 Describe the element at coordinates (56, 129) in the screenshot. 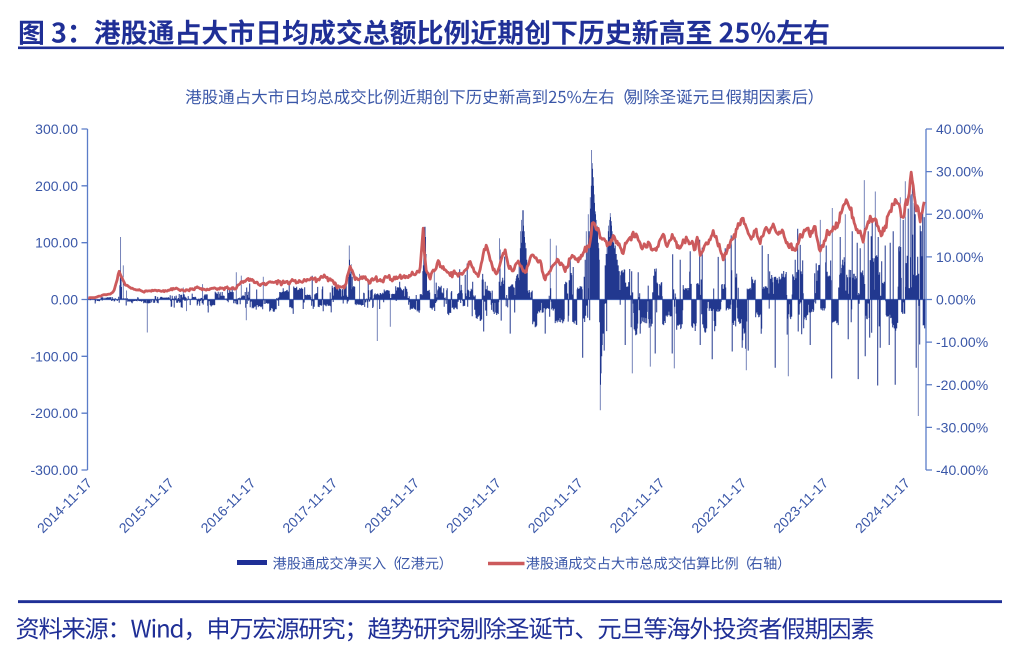

I see `svg-text: 300.00` at that location.